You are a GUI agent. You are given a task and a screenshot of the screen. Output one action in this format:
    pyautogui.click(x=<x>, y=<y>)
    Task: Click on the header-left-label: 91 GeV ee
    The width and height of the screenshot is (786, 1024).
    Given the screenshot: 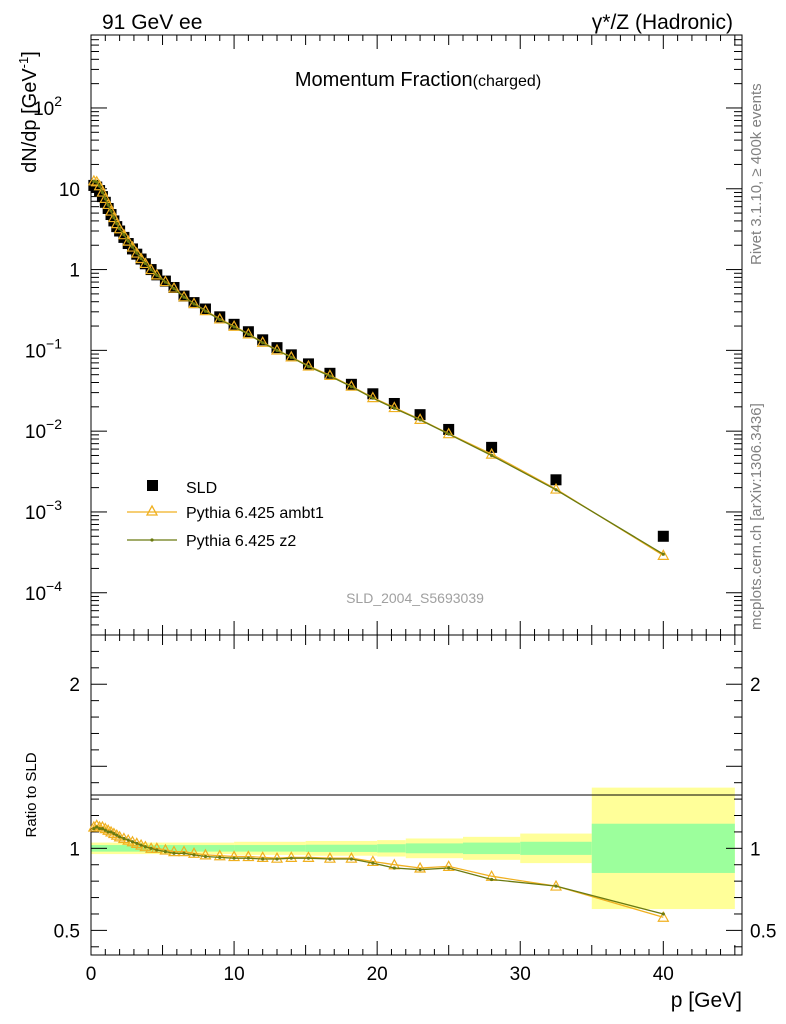 What is the action you would take?
    pyautogui.click(x=152, y=22)
    